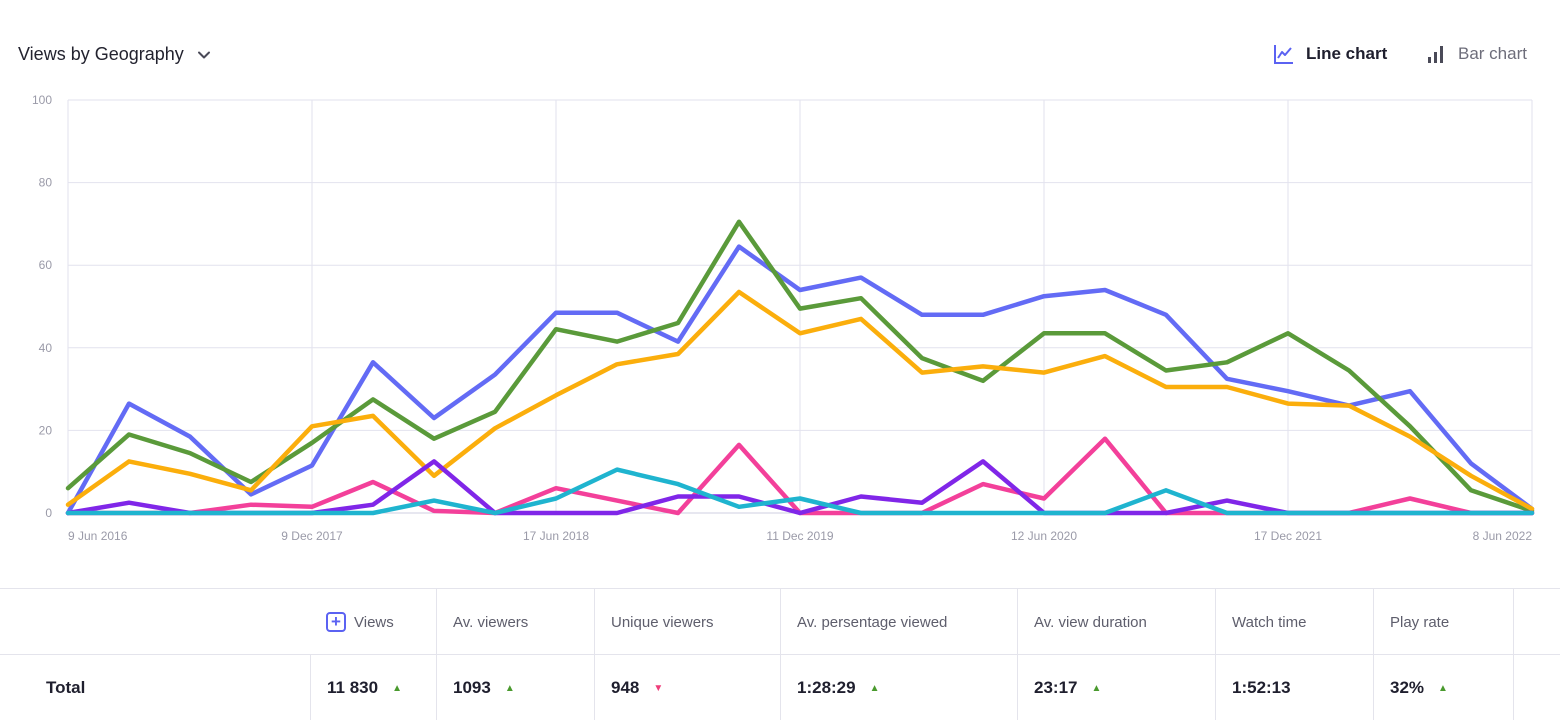 This screenshot has width=1560, height=720. I want to click on header-cell-play-rate: Play rate, so click(1443, 622).